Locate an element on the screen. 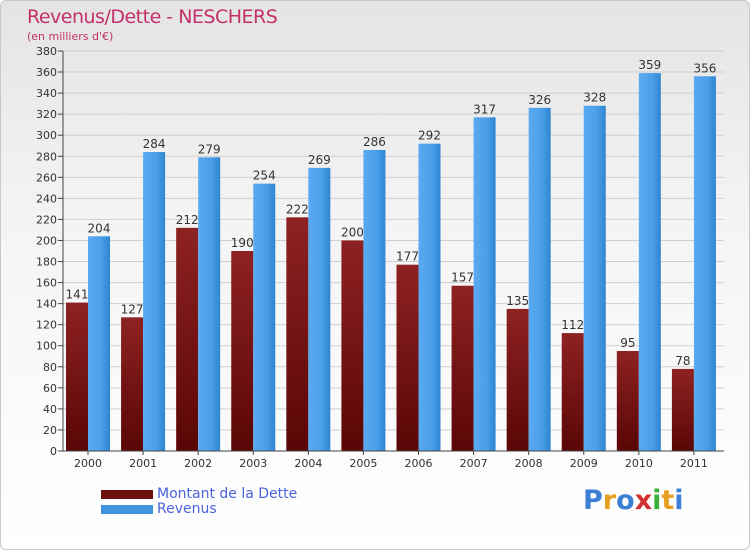  data-label-dette: 222 is located at coordinates (297, 209).